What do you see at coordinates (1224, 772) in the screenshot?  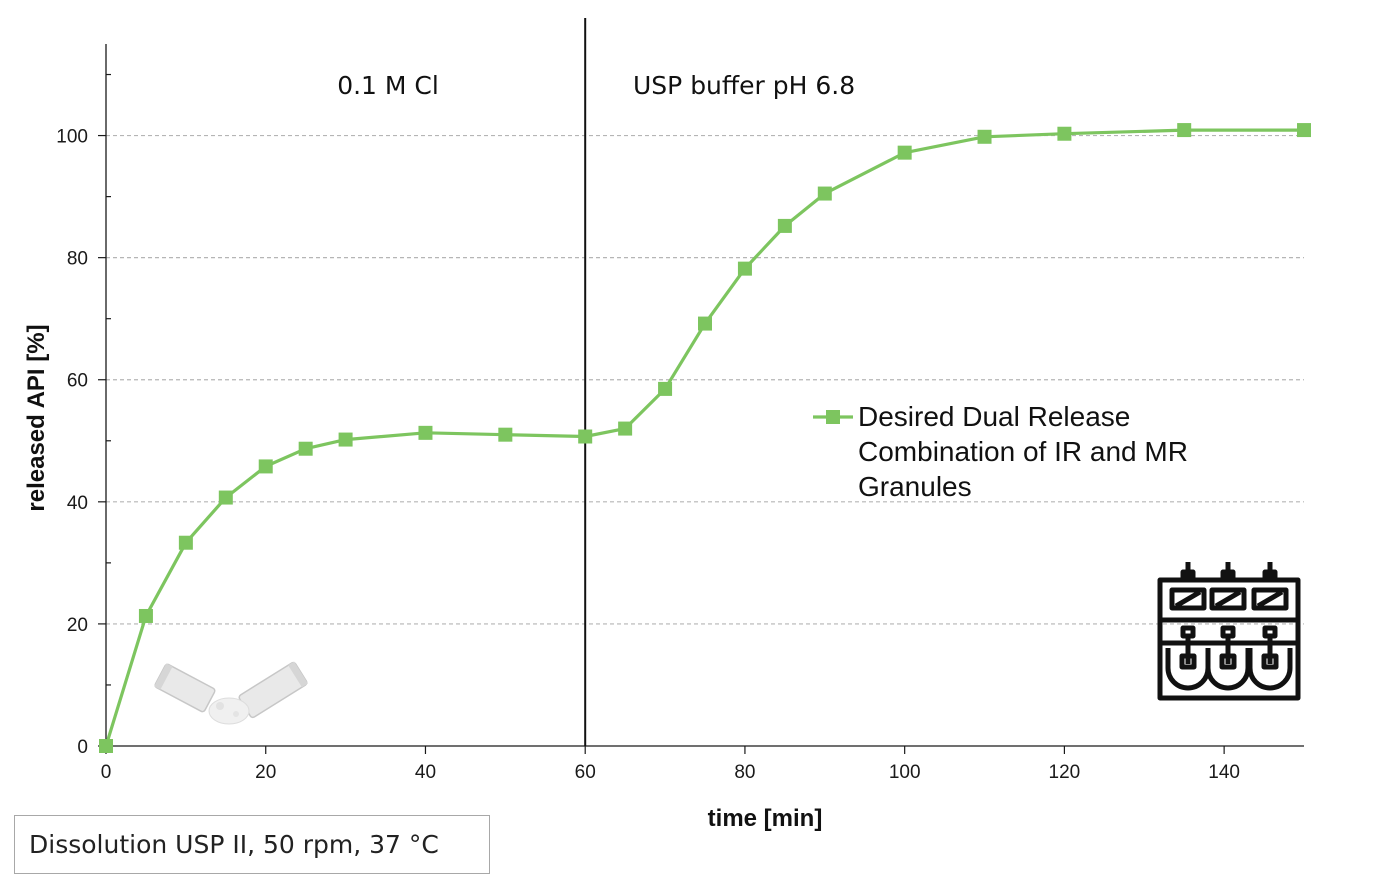 I see `x-tick-label: 140` at bounding box center [1224, 772].